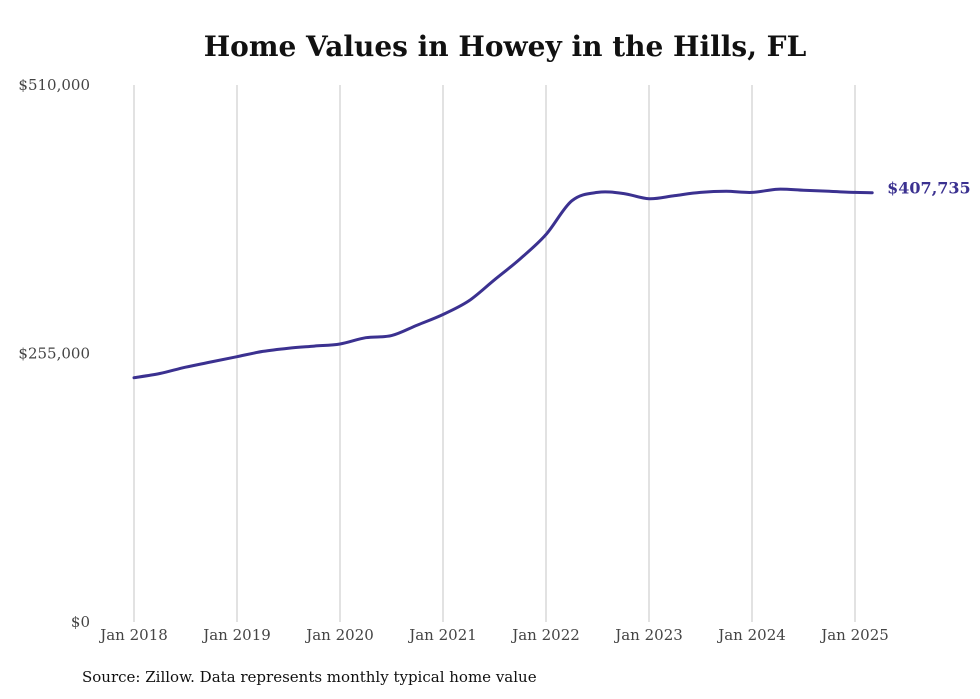 Image resolution: width=980 pixels, height=699 pixels. I want to click on x-tick-label: Jan 2022, so click(545, 635).